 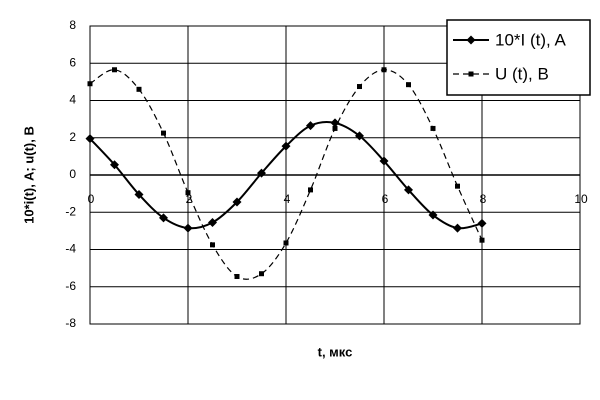 I want to click on x-tick-label: 2, so click(x=189, y=199).